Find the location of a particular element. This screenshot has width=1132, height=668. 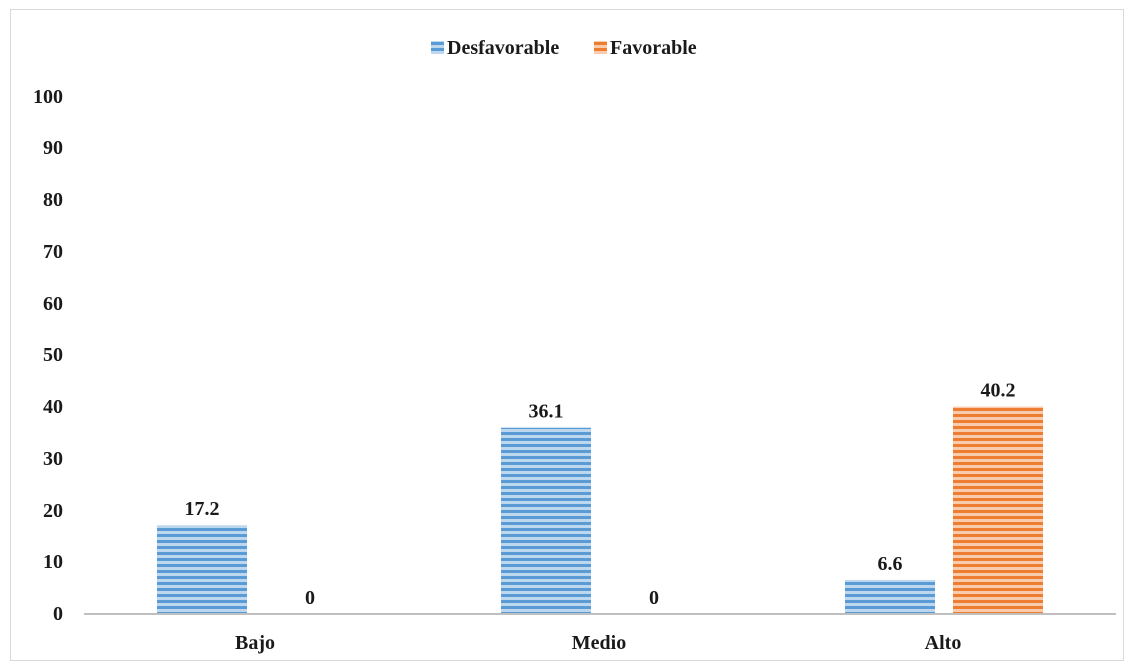

bar-desfavorable-alto is located at coordinates (890, 596).